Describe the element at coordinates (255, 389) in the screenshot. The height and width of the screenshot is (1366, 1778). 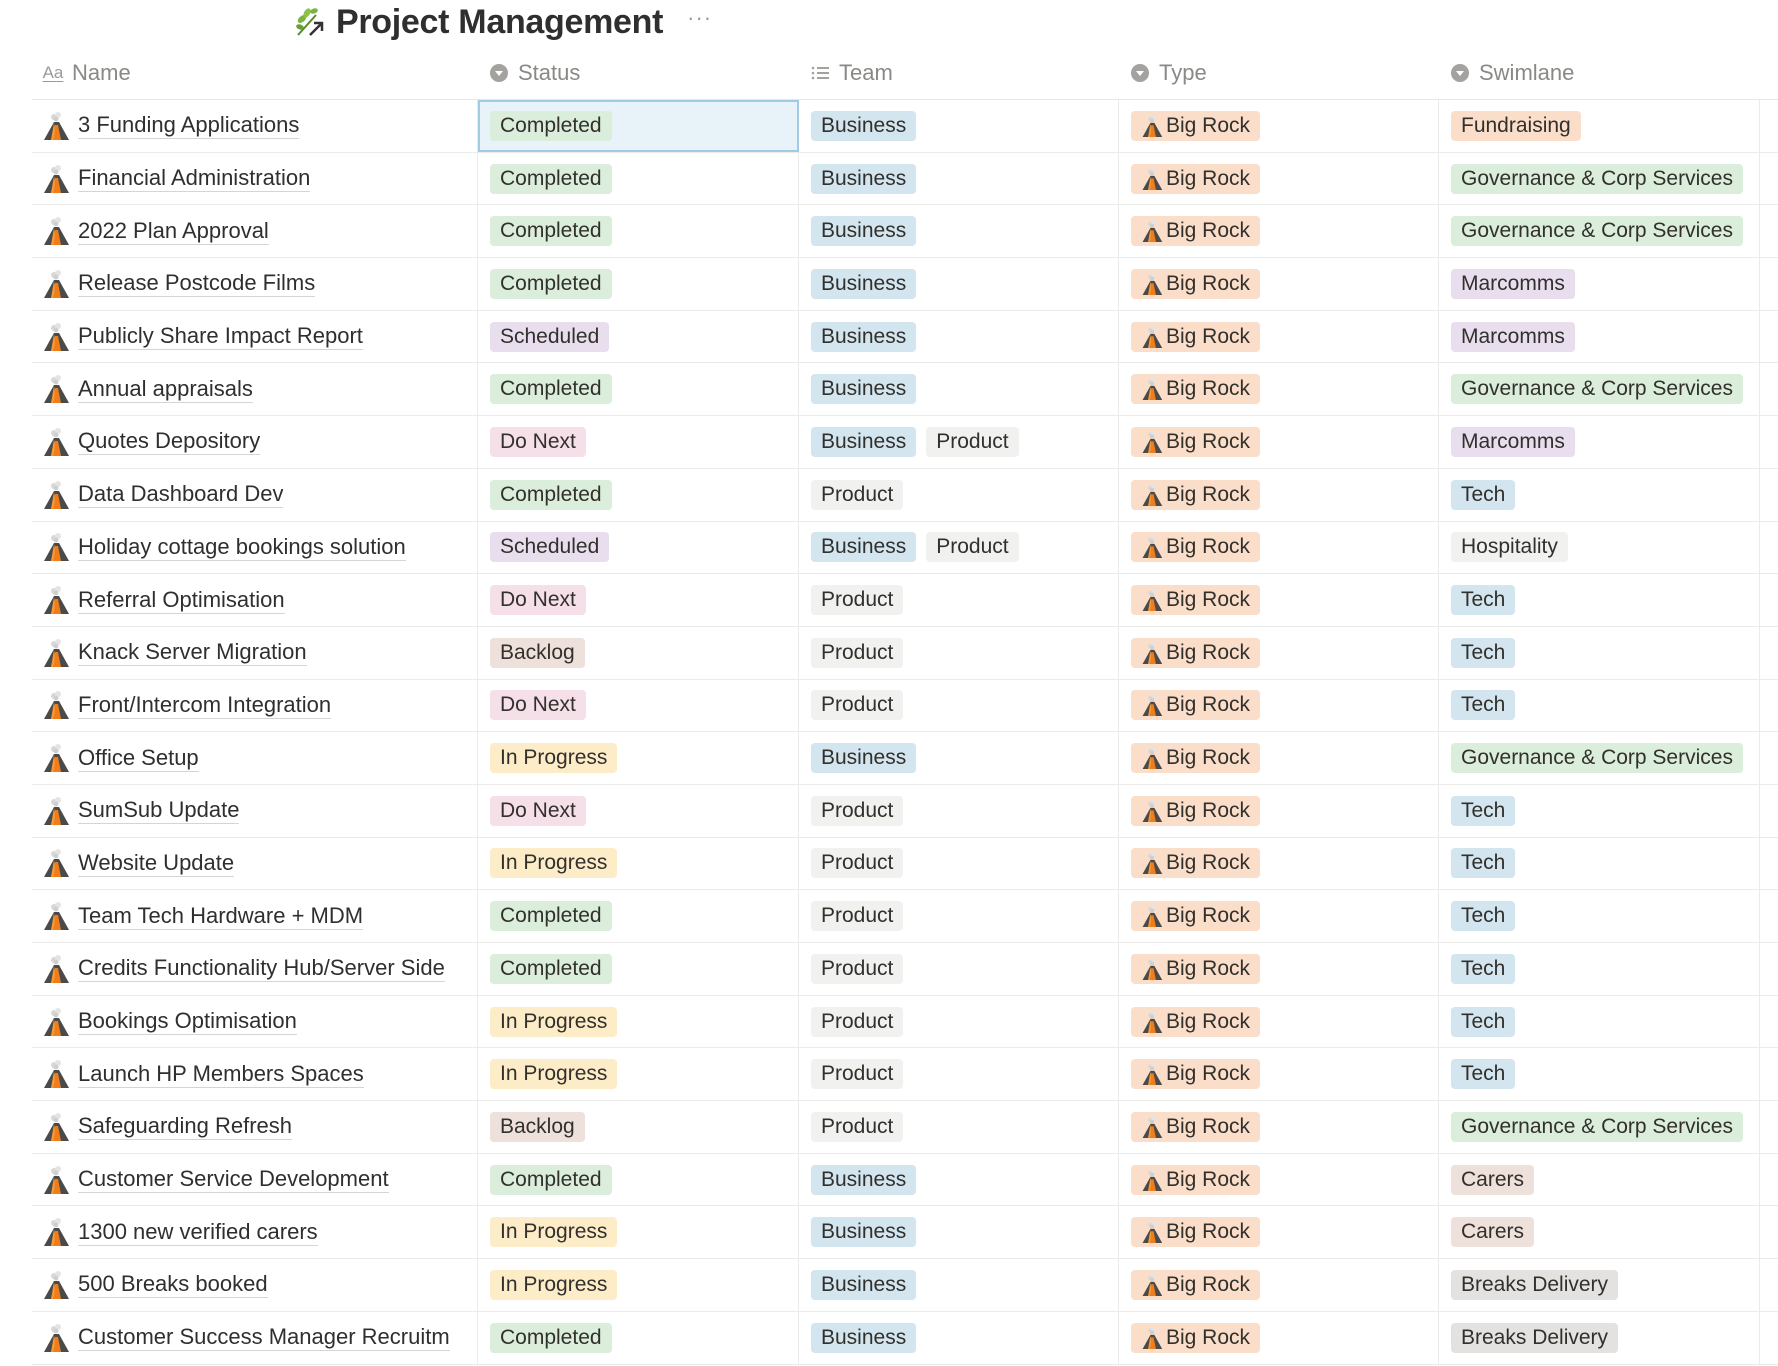
I see `name-cell: Annual appraisals` at that location.